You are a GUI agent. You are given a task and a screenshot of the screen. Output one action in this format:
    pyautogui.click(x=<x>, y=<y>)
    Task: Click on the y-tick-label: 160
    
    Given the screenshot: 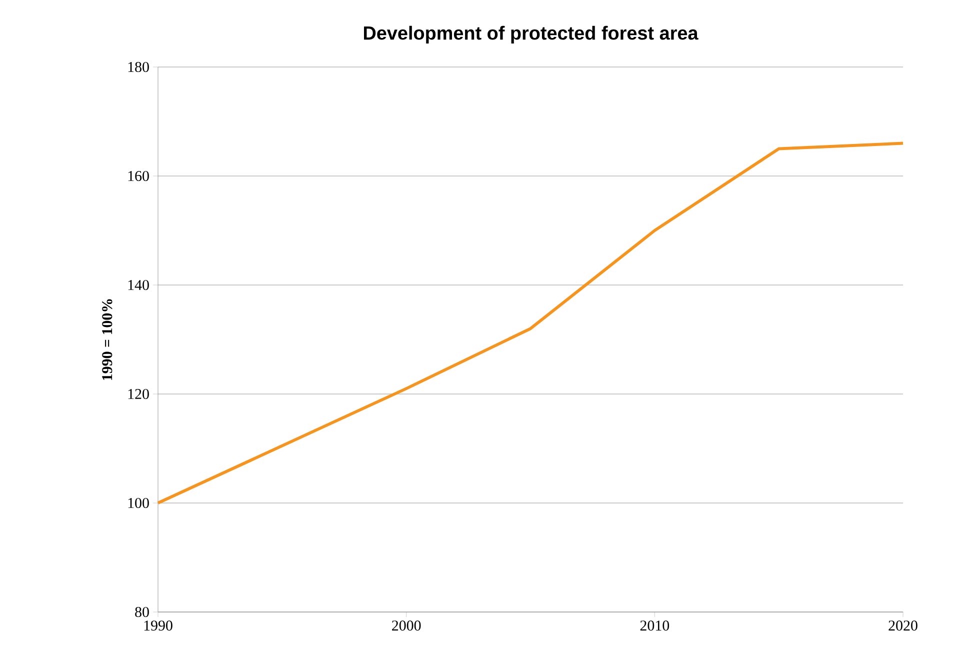 What is the action you would take?
    pyautogui.click(x=138, y=176)
    